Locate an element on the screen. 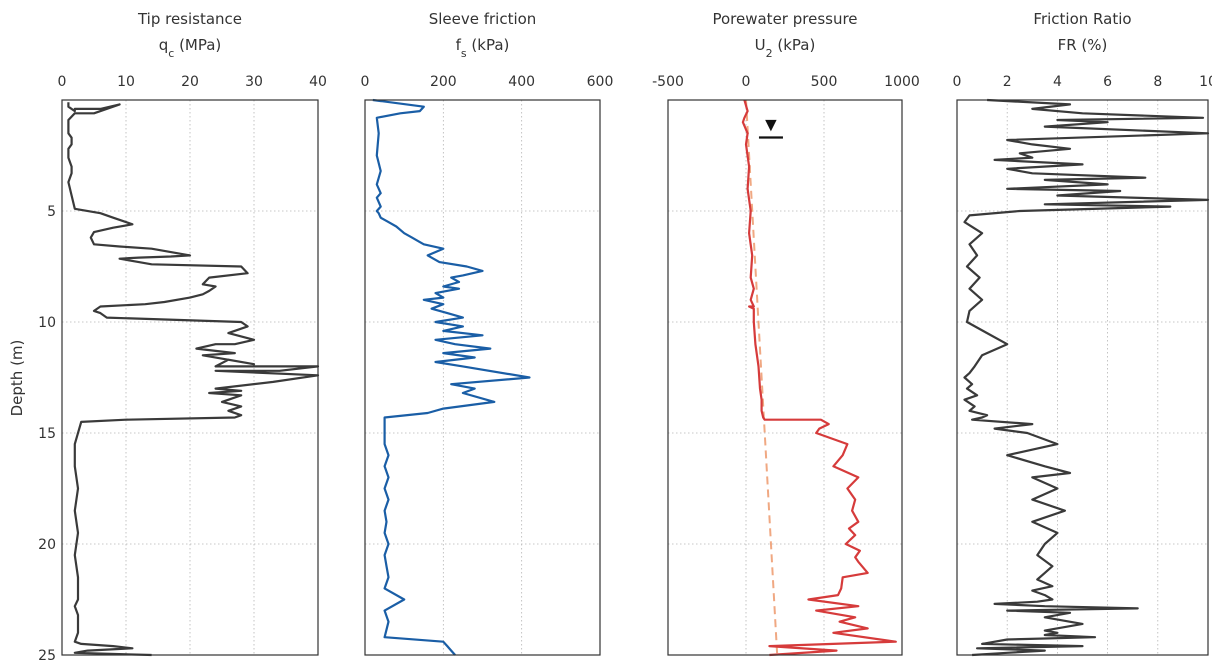  x-tick-label: 8 is located at coordinates (1157, 82).